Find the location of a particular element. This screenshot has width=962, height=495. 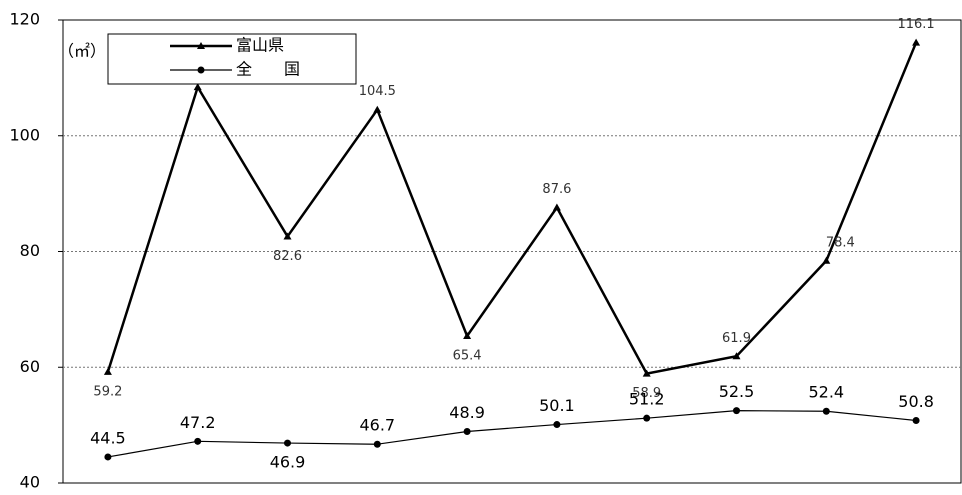

data-label: 46.9 is located at coordinates (288, 462).